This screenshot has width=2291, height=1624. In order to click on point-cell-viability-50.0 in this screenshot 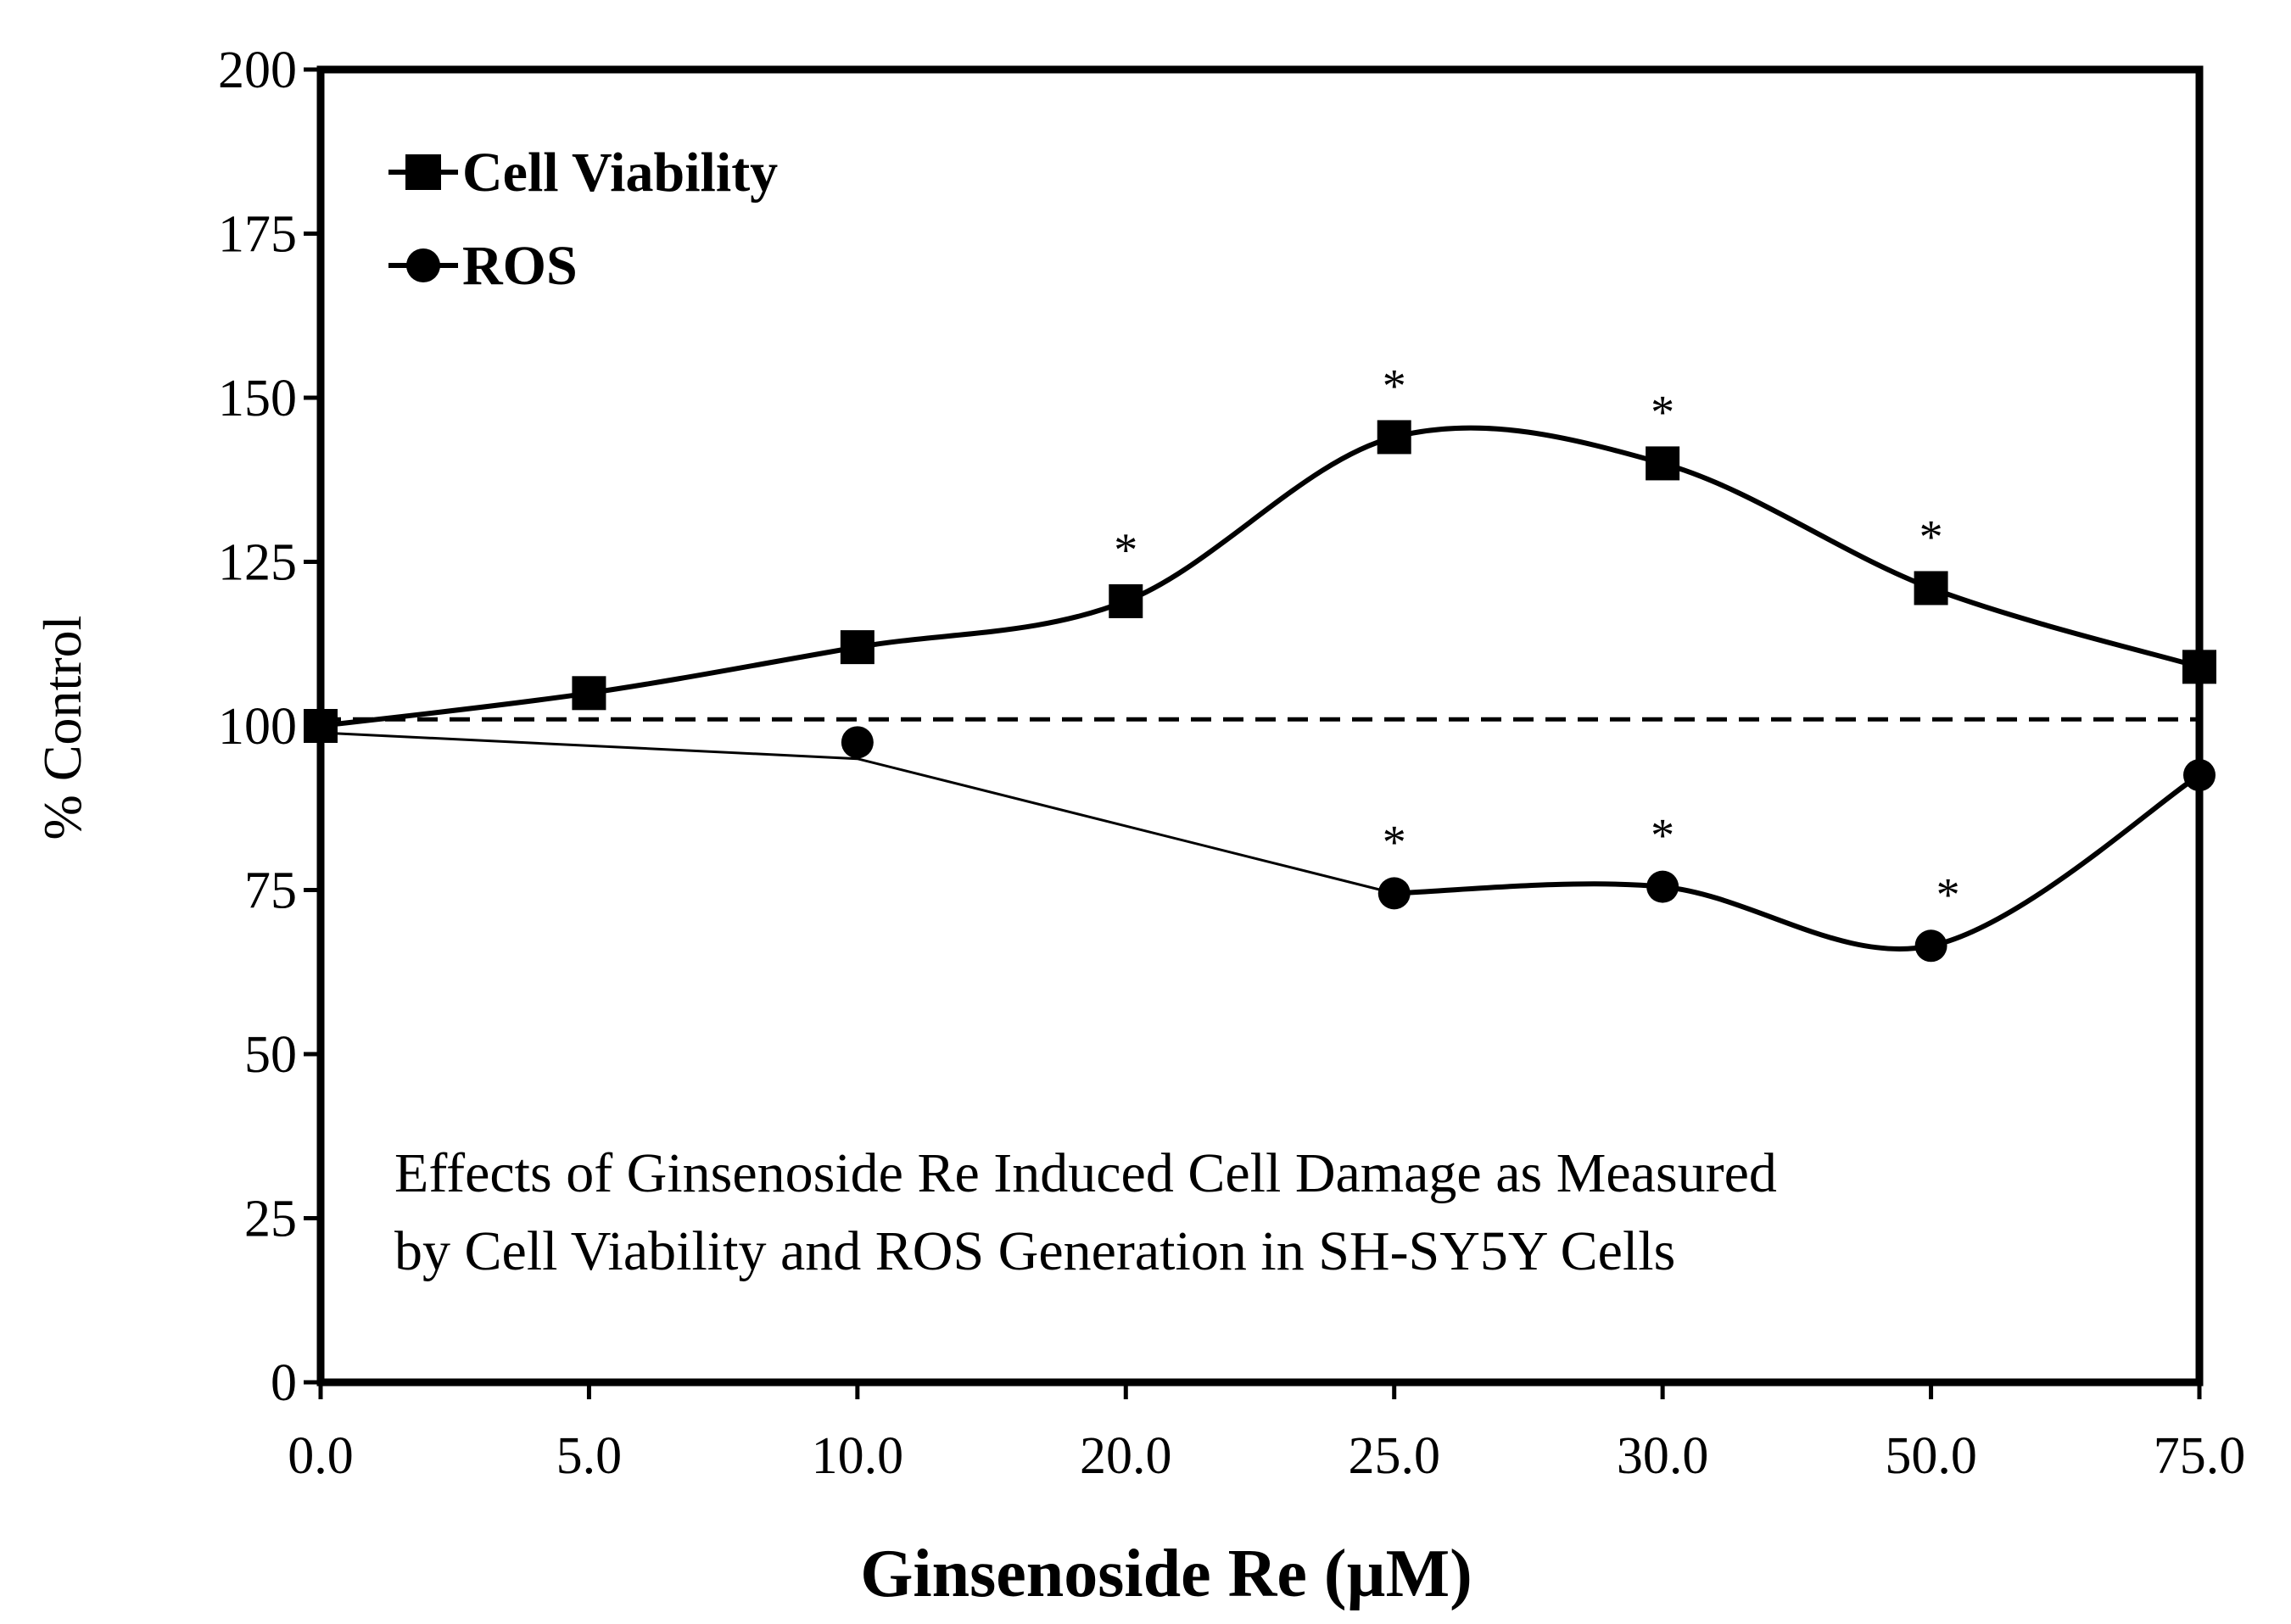, I will do `click(1931, 589)`.